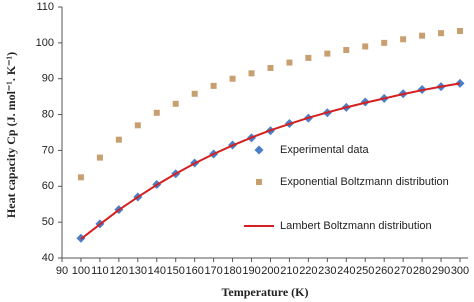 The width and height of the screenshot is (474, 302). I want to click on x-tick-label: 280, so click(422, 271).